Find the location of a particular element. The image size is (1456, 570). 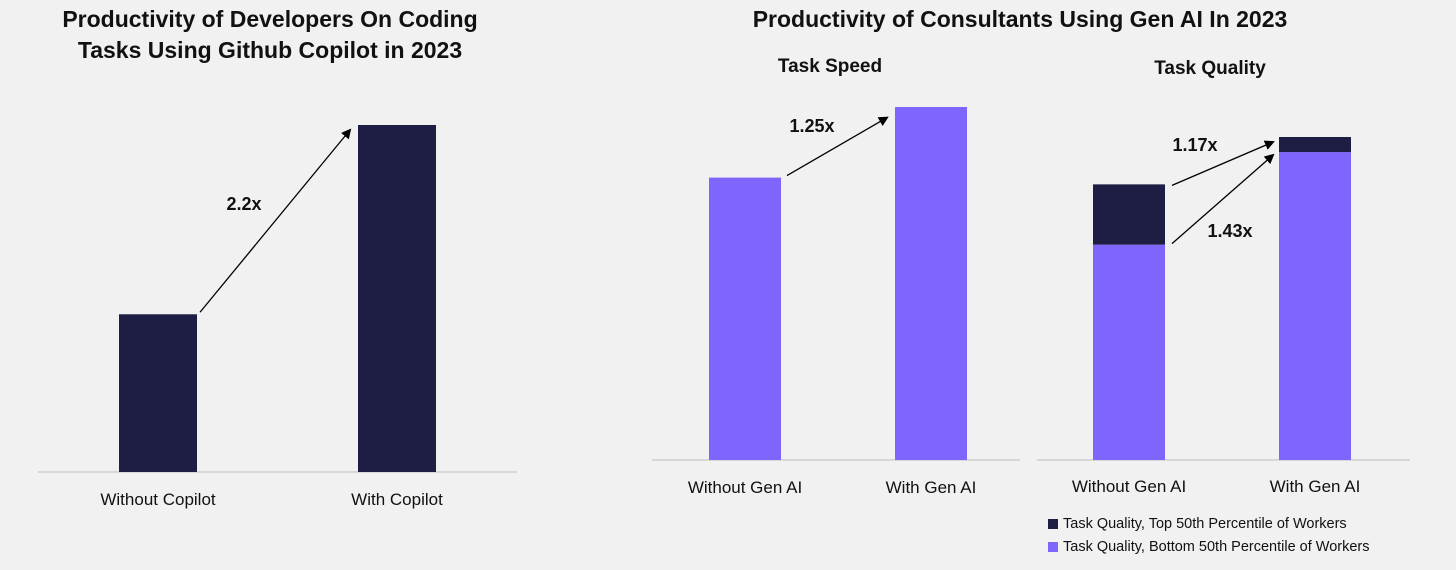

x-tick-label-quality-without-genai: Without Gen AI is located at coordinates (1129, 486).